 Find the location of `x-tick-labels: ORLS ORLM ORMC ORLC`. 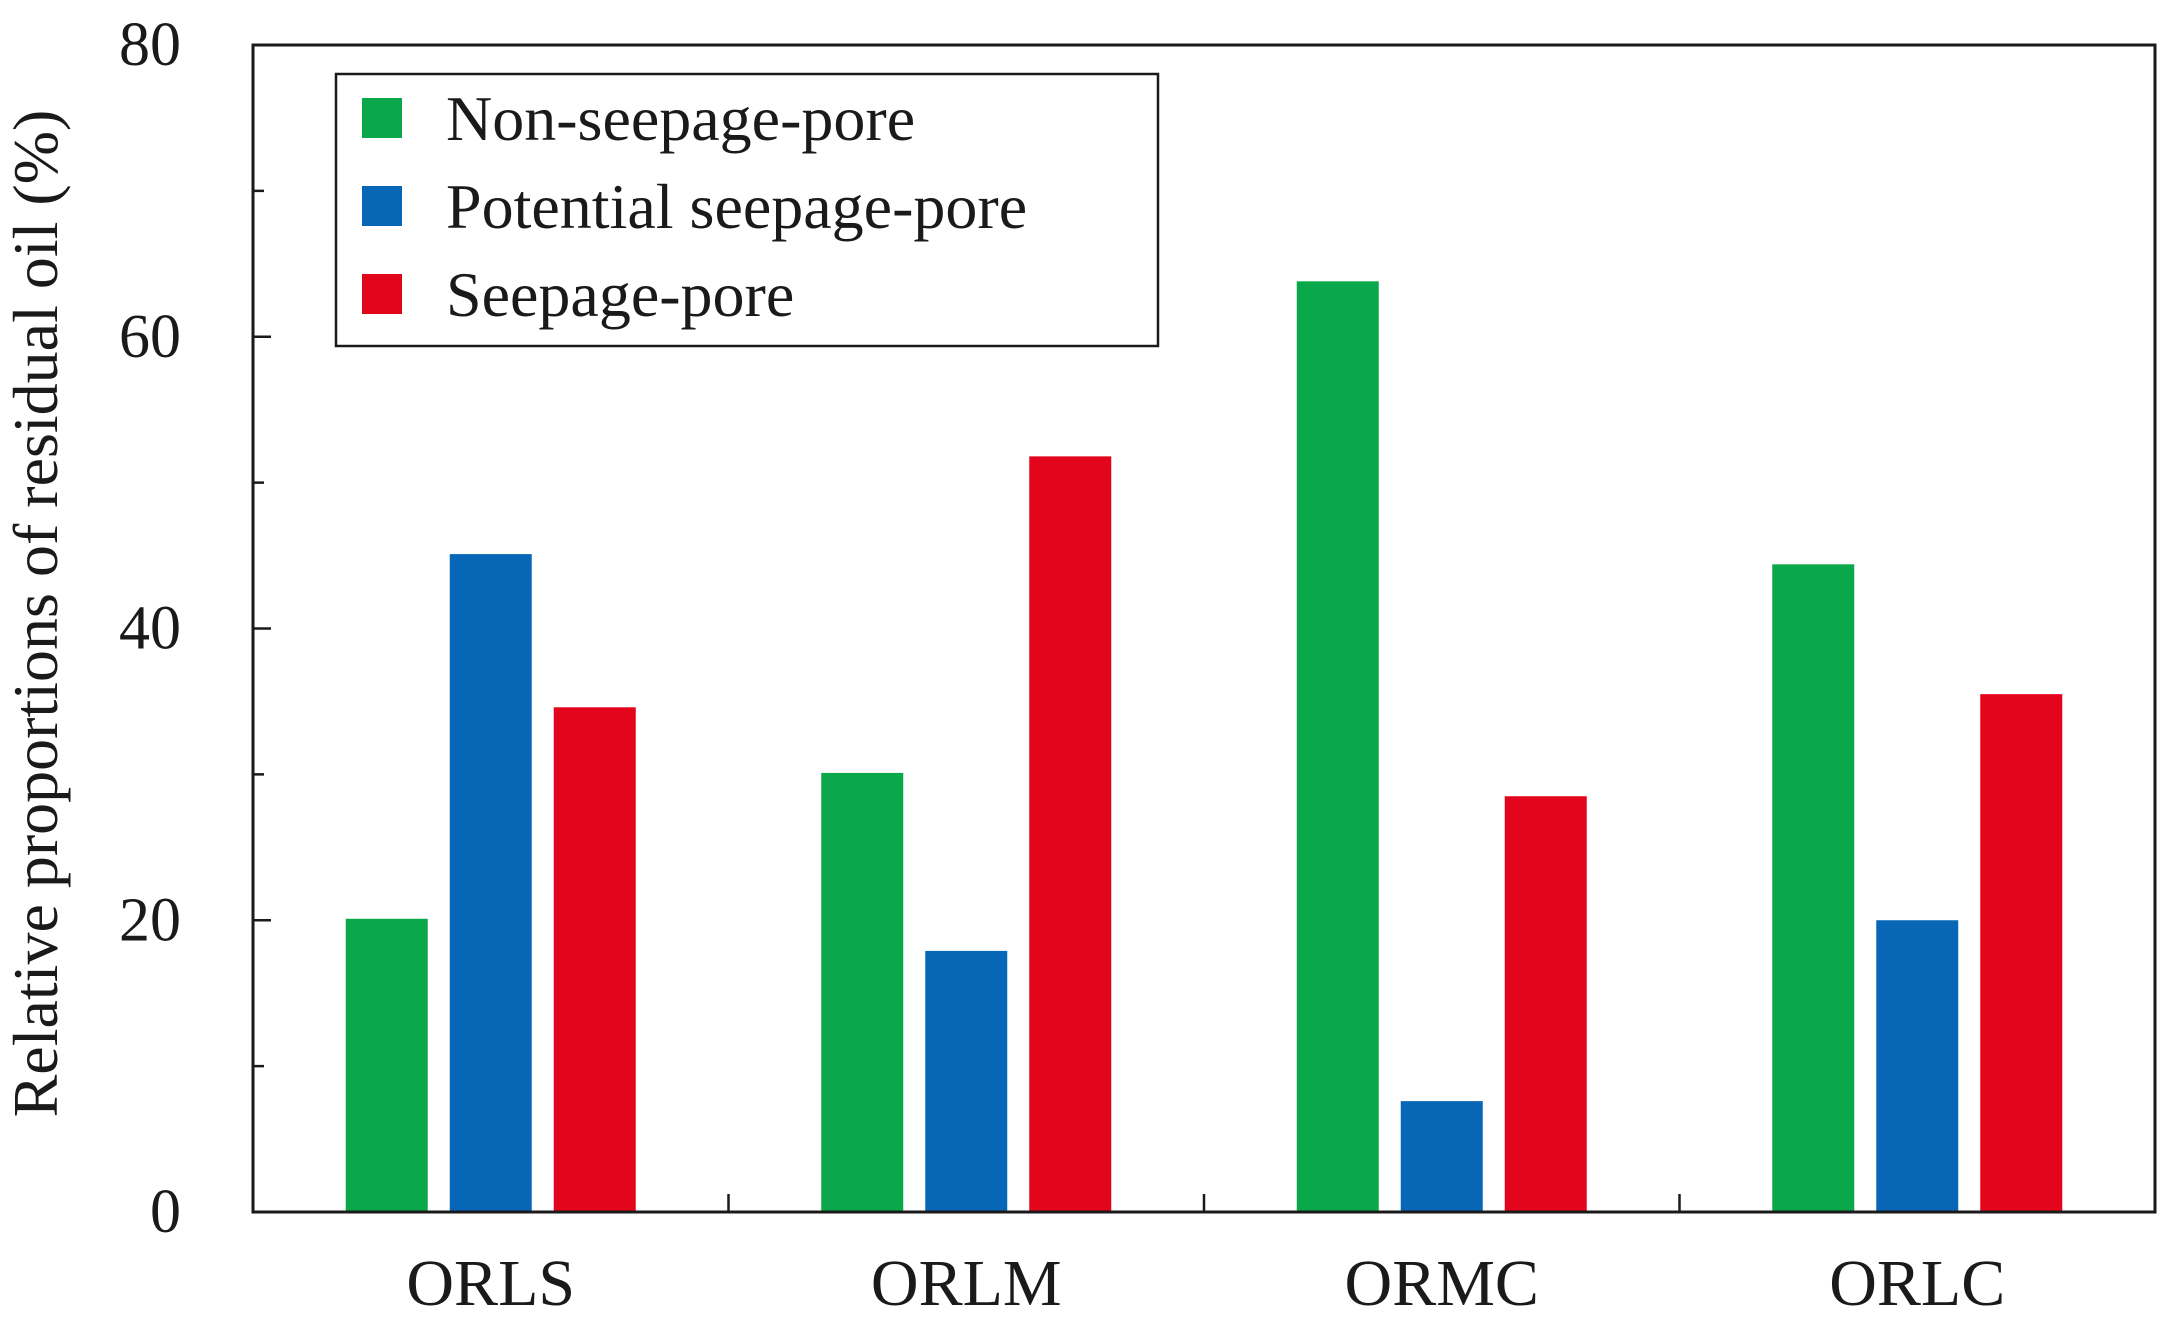

x-tick-labels: ORLS ORLM ORMC ORLC is located at coordinates (1205, 1283).